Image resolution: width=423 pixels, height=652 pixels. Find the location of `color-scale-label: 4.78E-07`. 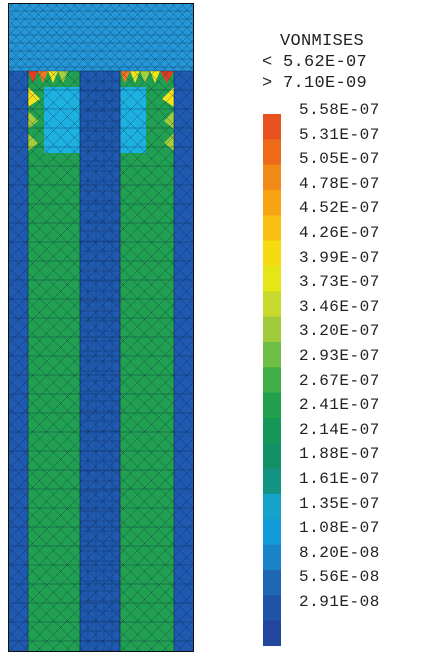

color-scale-label: 4.78E-07 is located at coordinates (339, 183).